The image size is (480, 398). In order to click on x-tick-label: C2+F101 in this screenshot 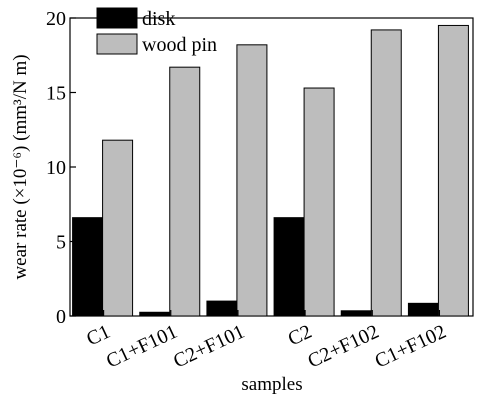, I will do `click(209, 347)`.